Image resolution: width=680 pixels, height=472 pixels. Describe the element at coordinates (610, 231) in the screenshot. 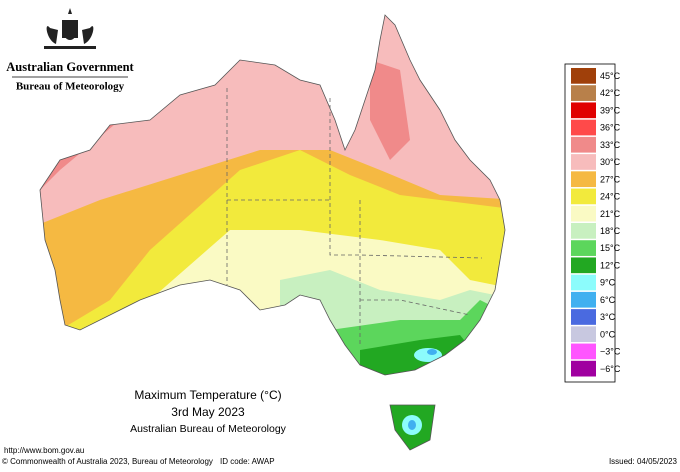

I see `legend-label: 18°C` at that location.